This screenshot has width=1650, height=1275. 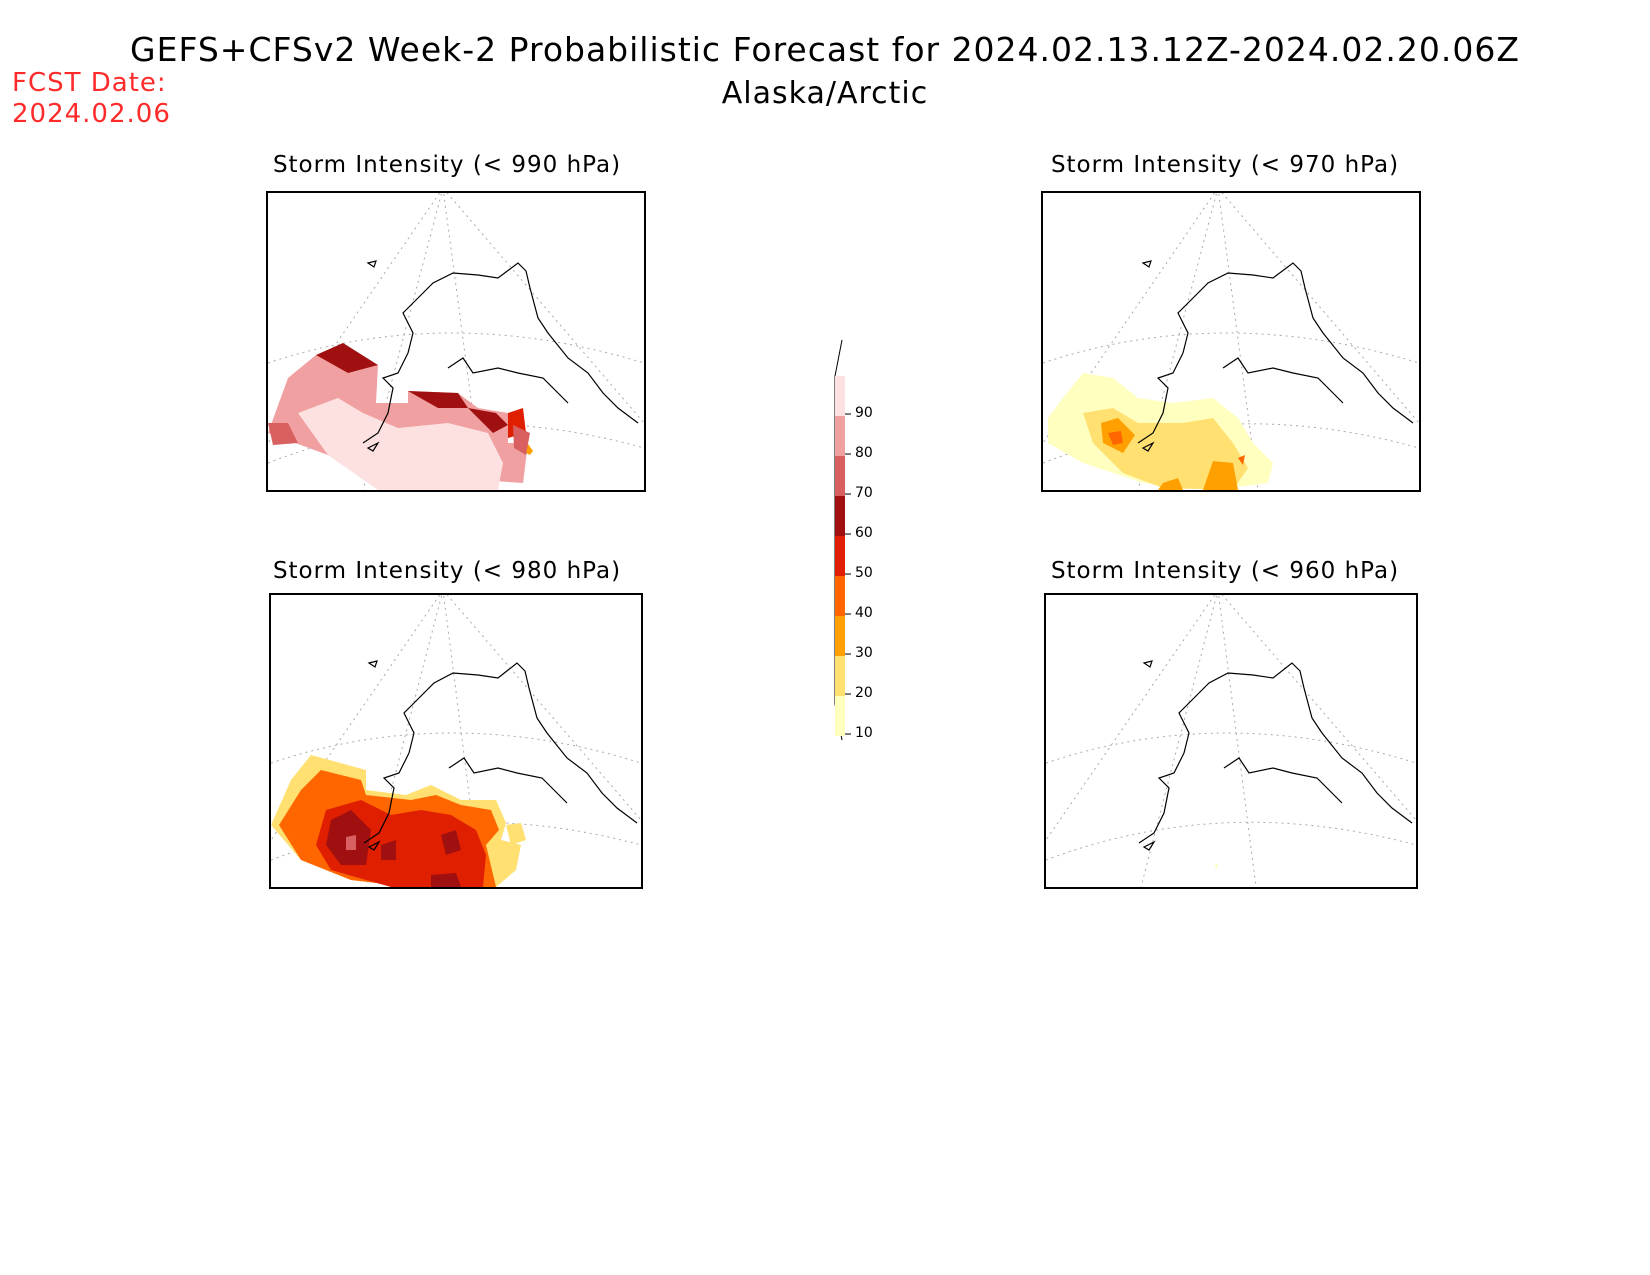 I want to click on colorbar-label: 30, so click(x=864, y=653).